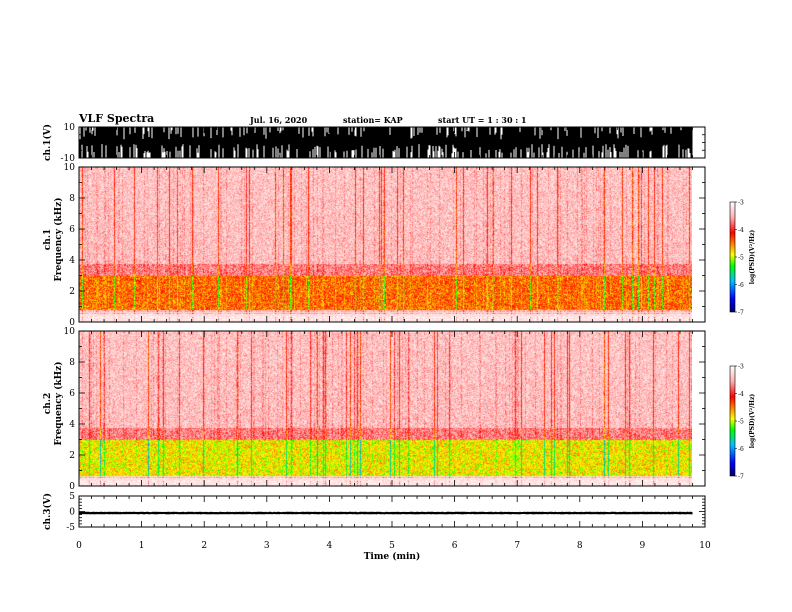 The image size is (792, 612). What do you see at coordinates (482, 120) in the screenshot?
I see `start-time-label: start UT = 1 : 30 : 1` at bounding box center [482, 120].